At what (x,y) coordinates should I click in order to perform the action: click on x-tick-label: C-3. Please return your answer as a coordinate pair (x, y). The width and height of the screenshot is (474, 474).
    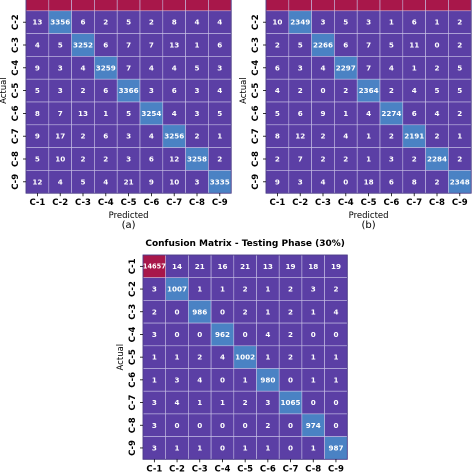
    Looking at the image, I should click on (83, 203).